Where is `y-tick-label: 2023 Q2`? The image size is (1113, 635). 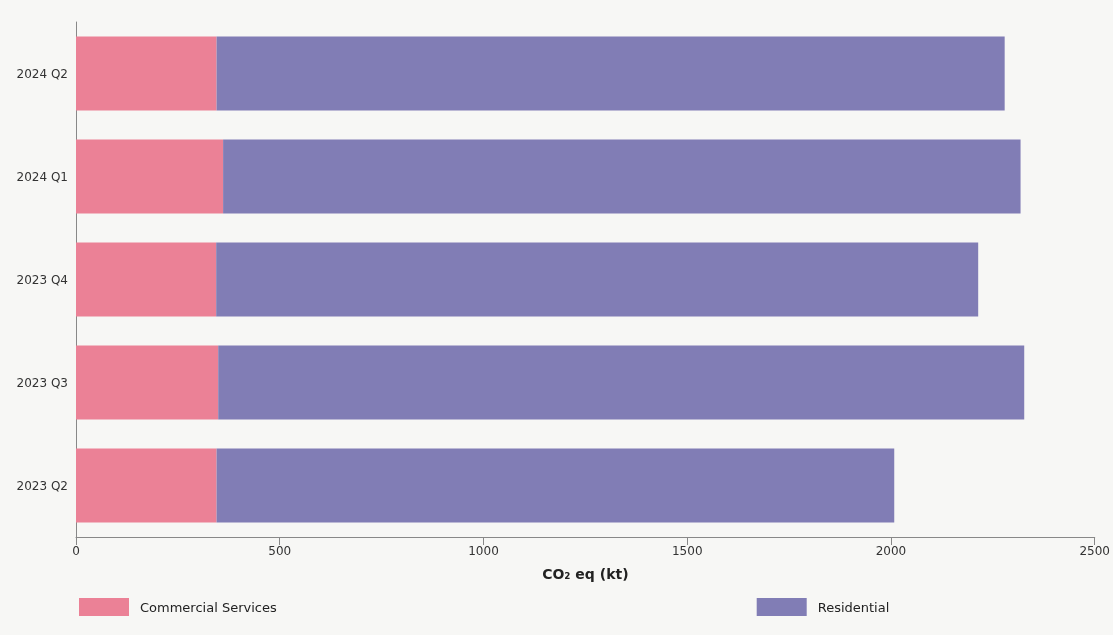
y-tick-label: 2023 Q2 is located at coordinates (42, 485).